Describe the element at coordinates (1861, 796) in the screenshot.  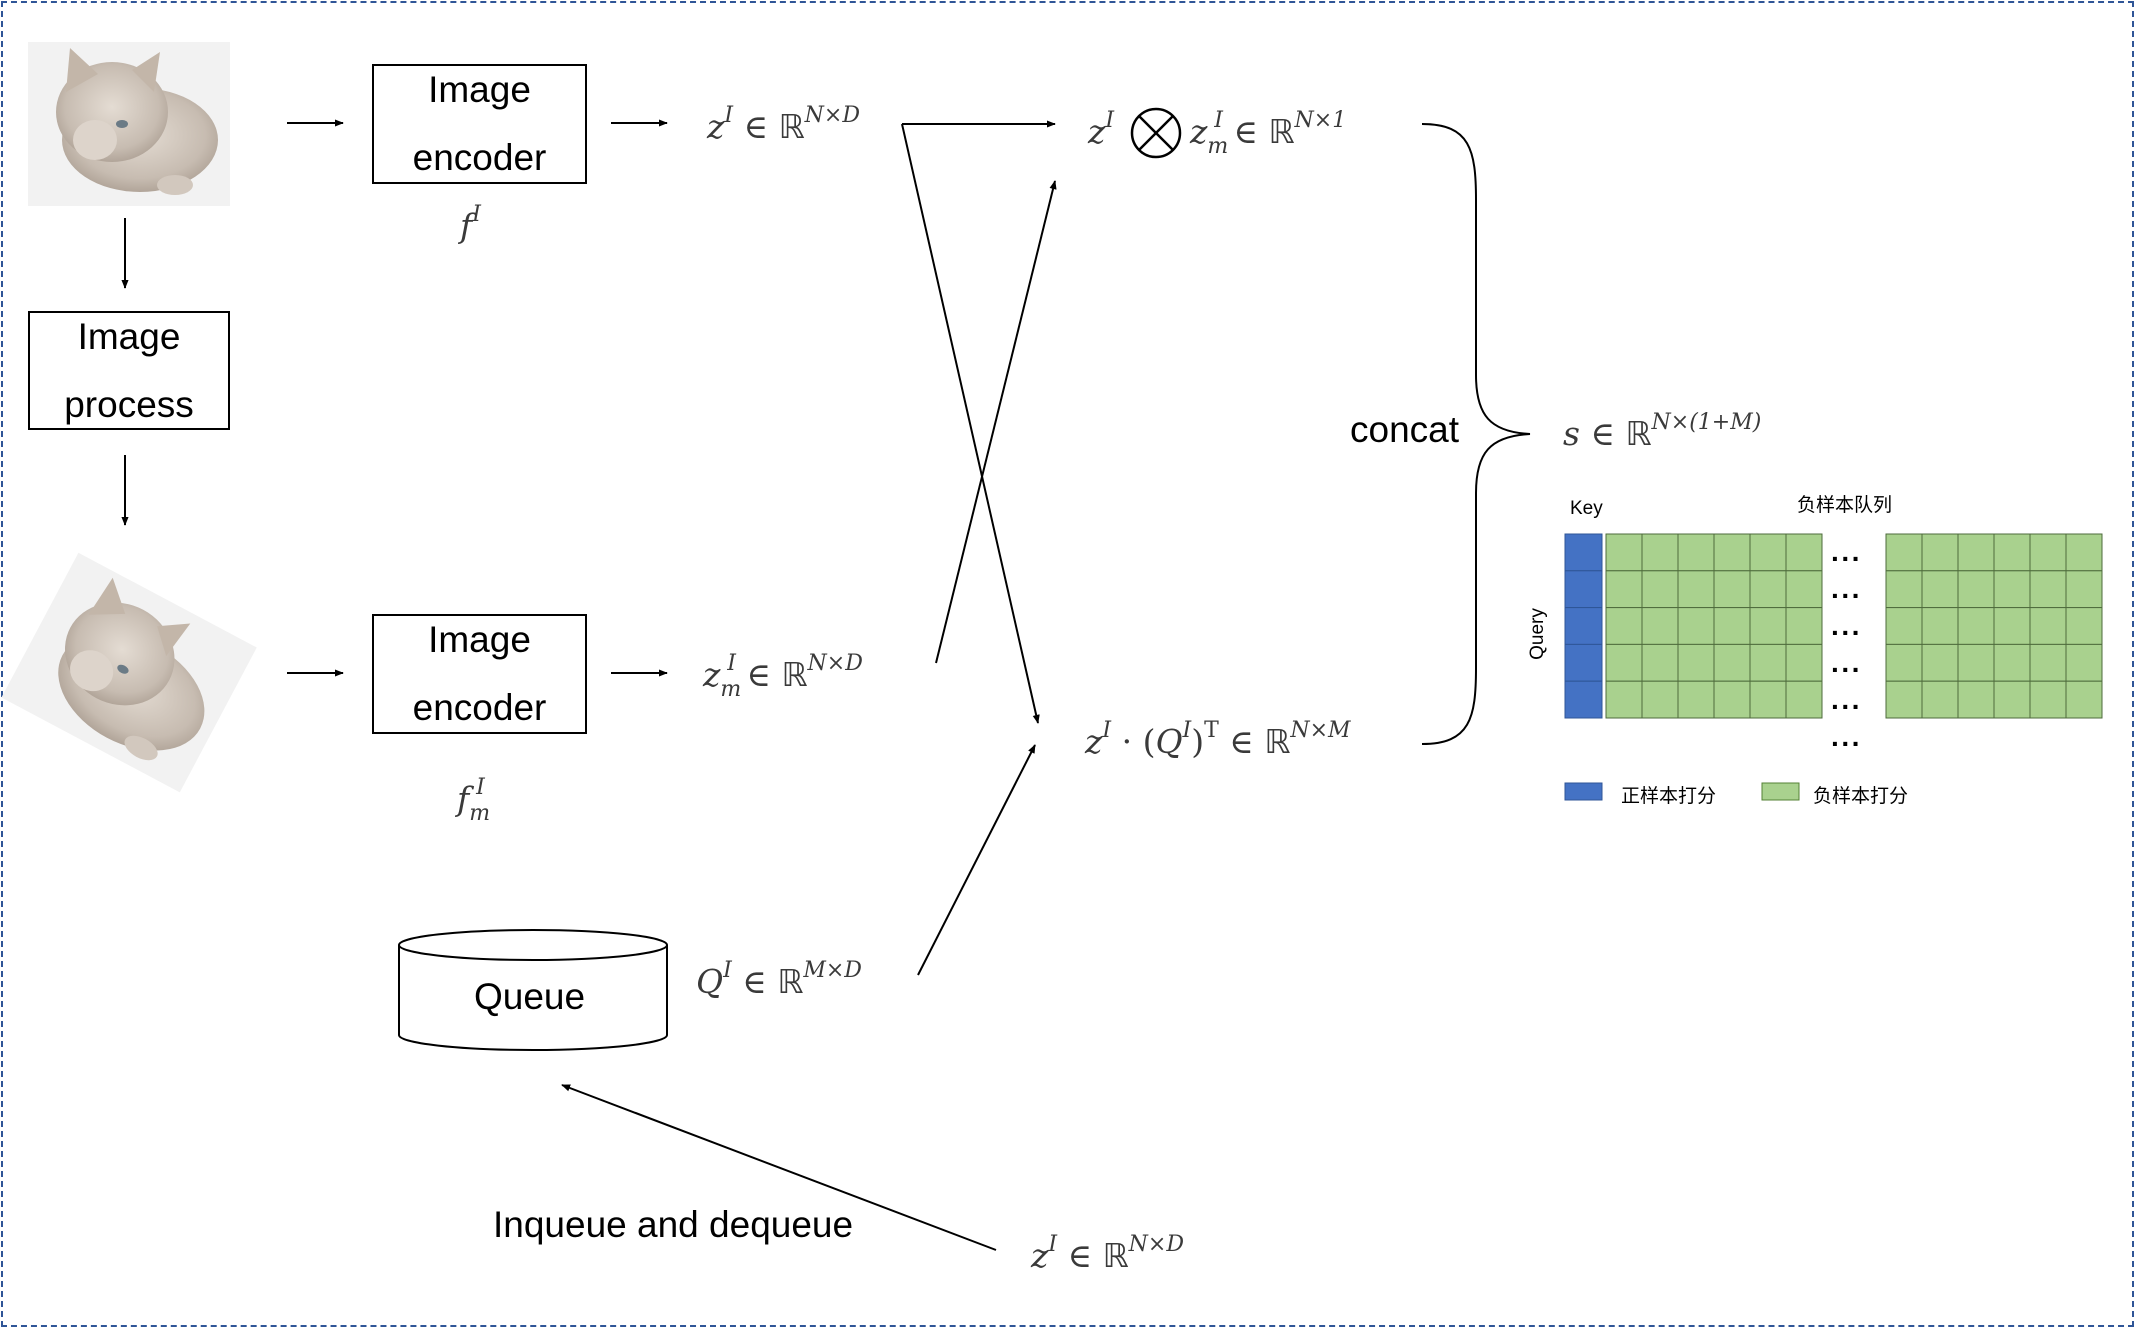
I see `legend-negative-label: 负样本打分` at that location.